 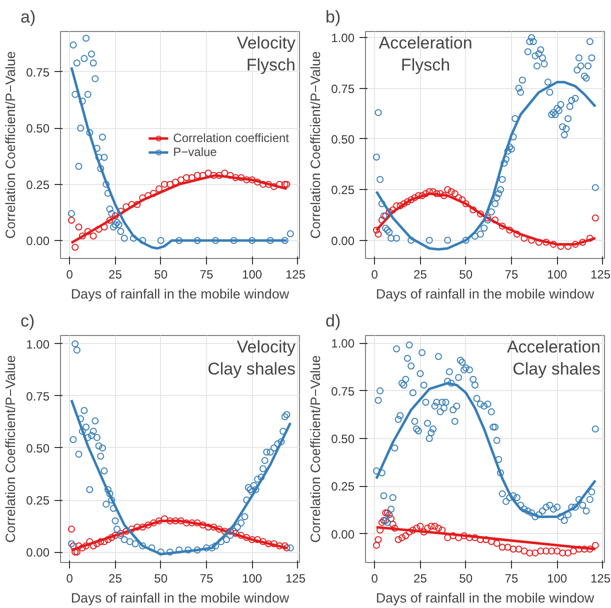 I want to click on text: Velocity Clay shales, so click(x=252, y=358).